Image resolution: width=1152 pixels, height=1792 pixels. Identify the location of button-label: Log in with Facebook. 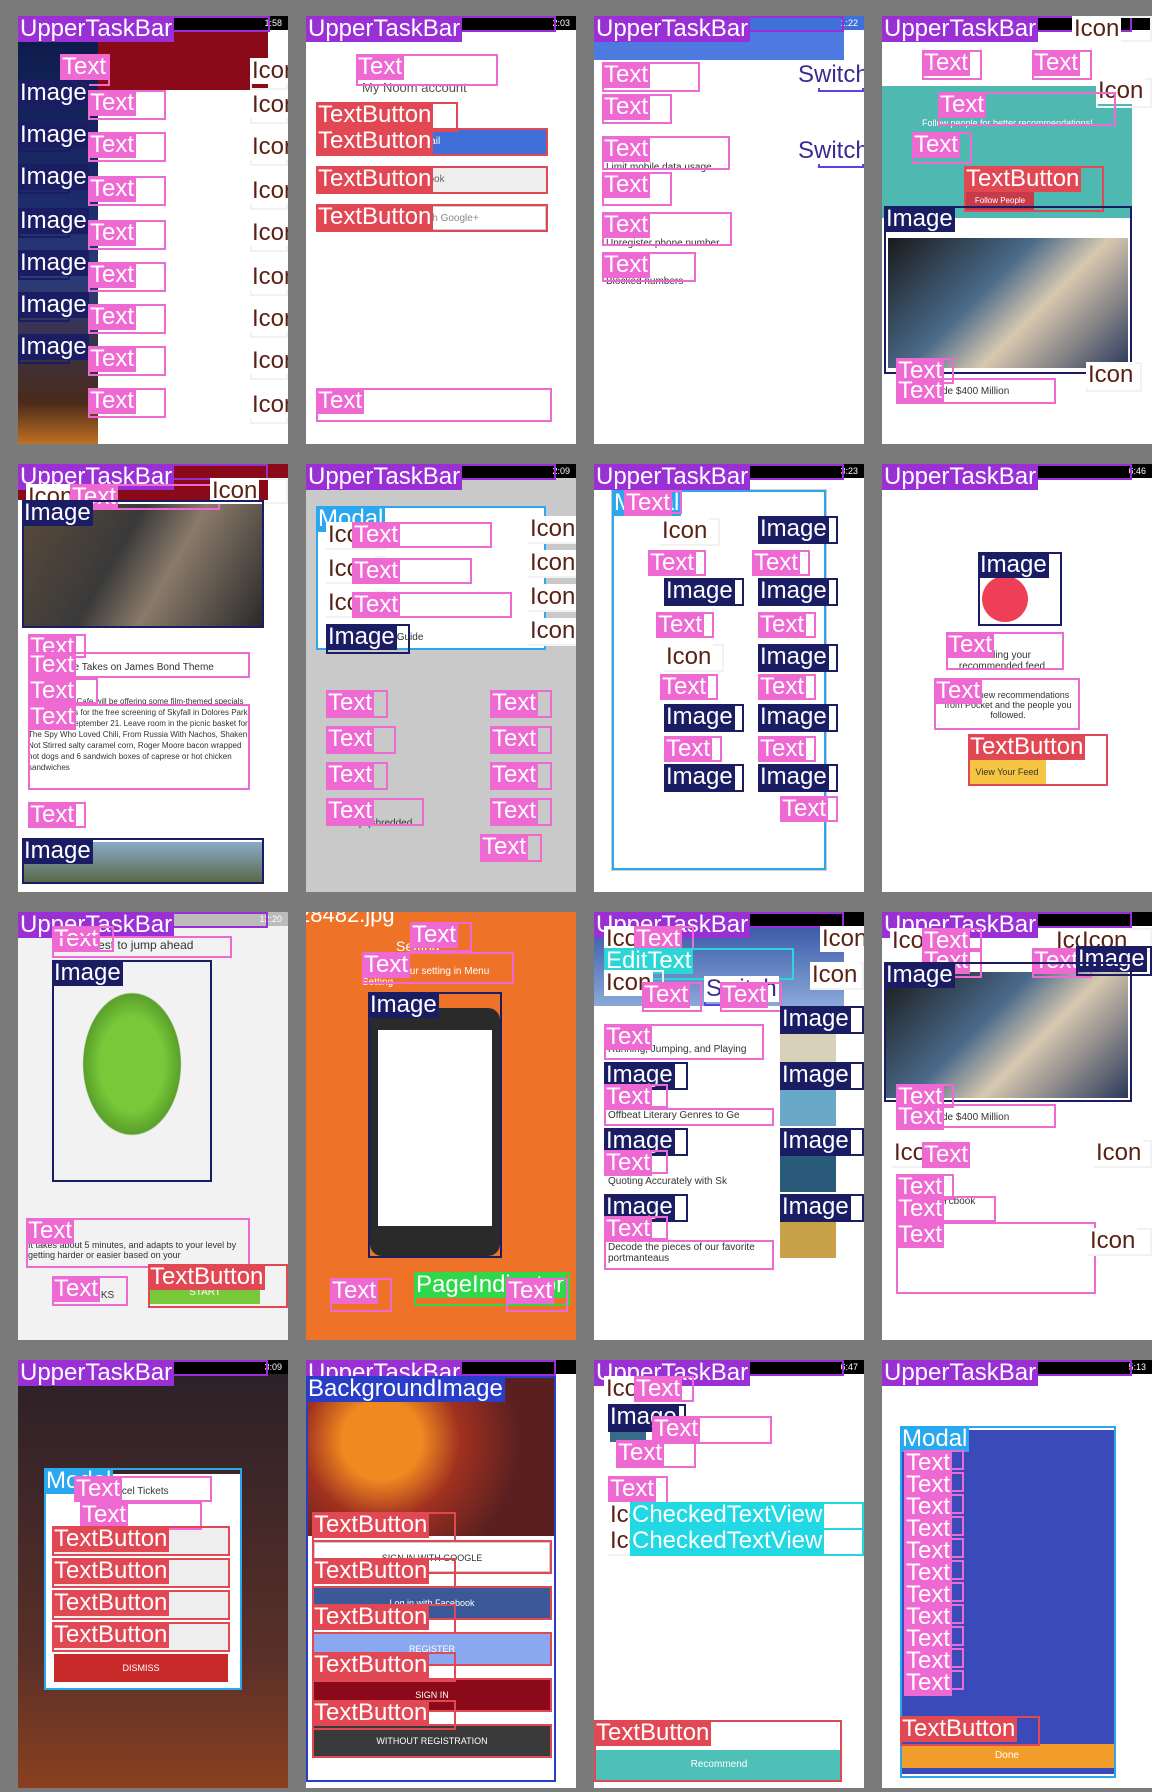
(432, 1603).